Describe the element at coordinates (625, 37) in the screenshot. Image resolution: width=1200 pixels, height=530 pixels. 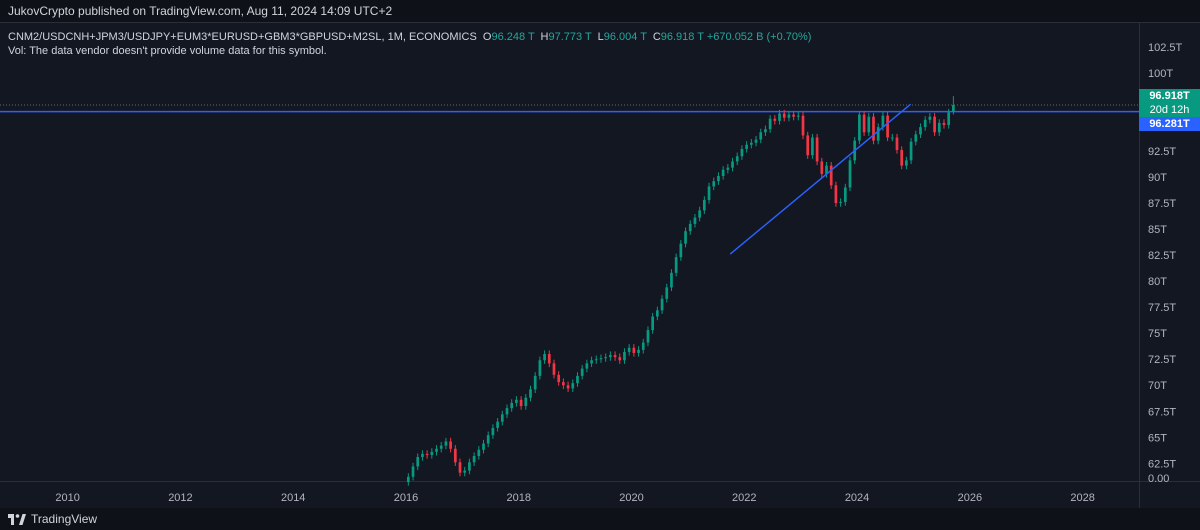
I see `low-value: 96.004 T` at that location.